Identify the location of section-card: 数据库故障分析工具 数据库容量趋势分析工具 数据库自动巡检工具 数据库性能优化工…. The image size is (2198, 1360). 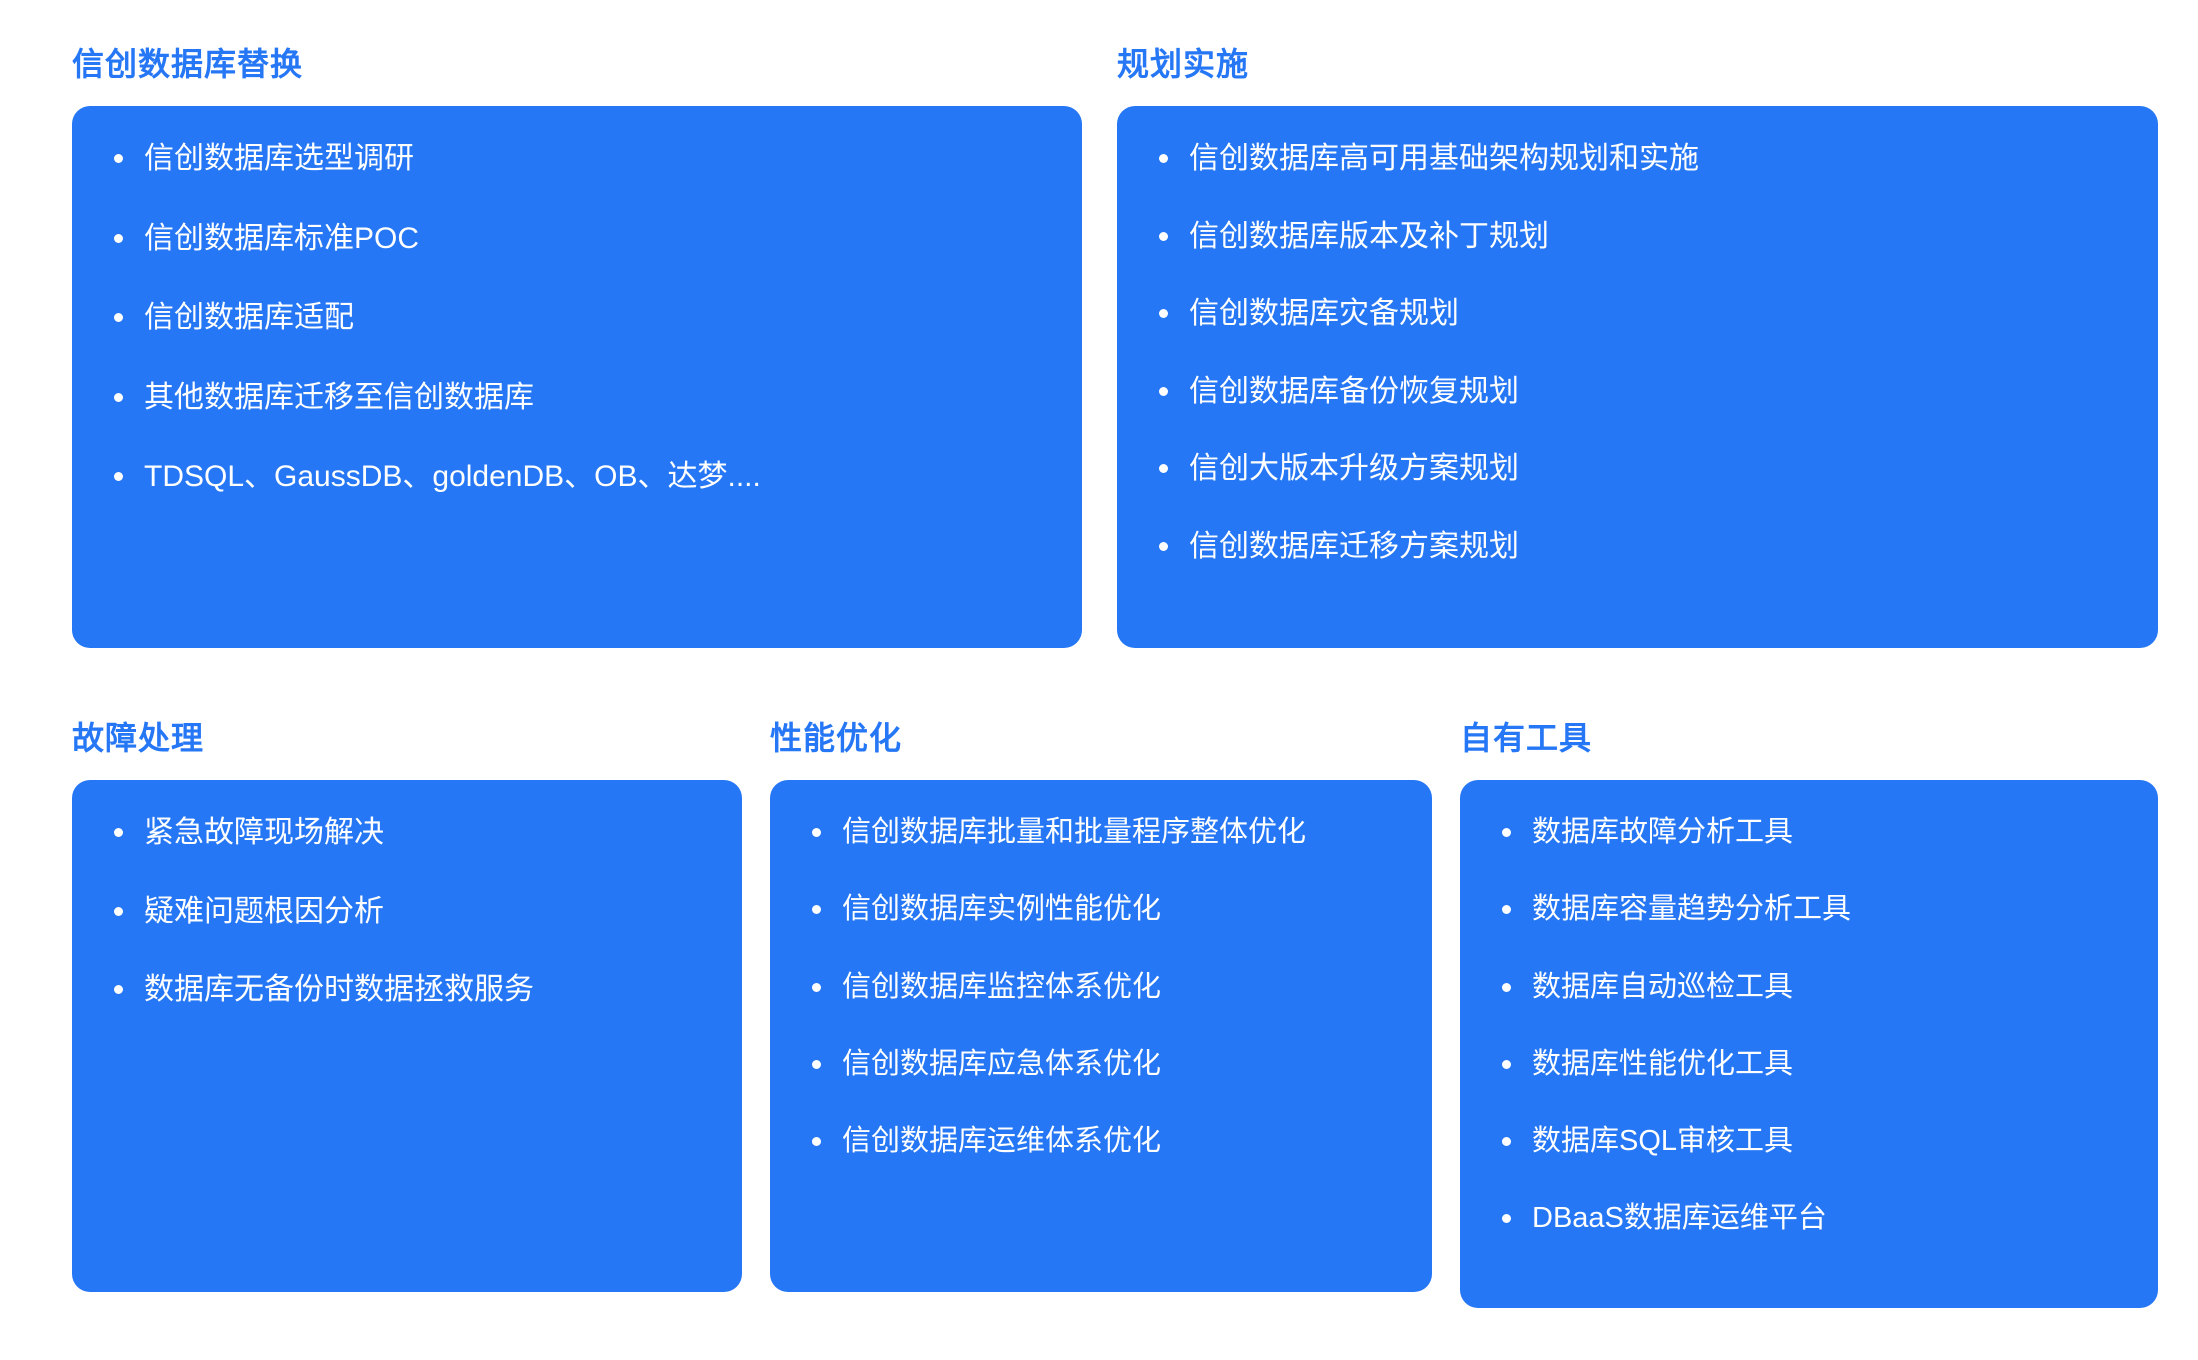
(1809, 1044).